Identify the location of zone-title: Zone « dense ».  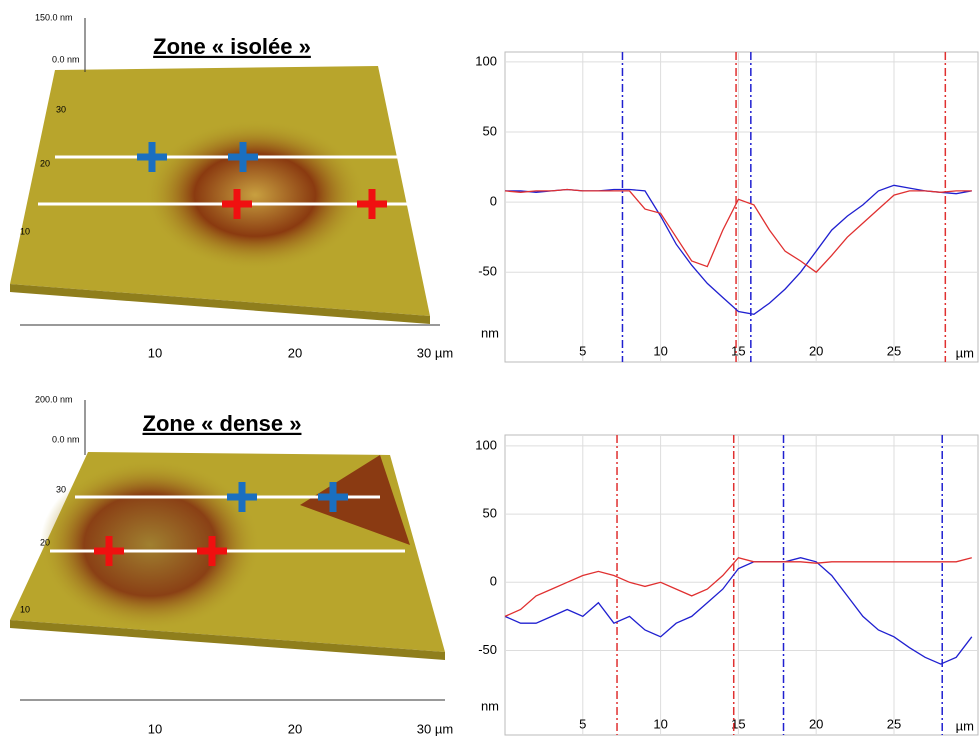
(222, 423).